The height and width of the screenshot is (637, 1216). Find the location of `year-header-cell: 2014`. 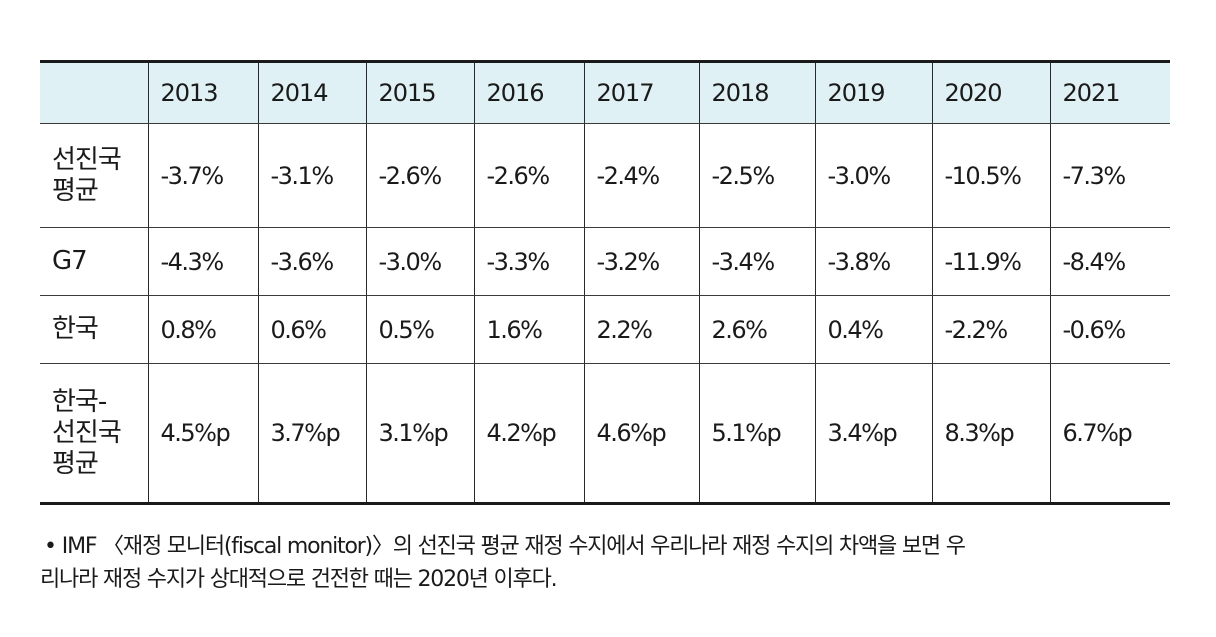

year-header-cell: 2014 is located at coordinates (312, 92).